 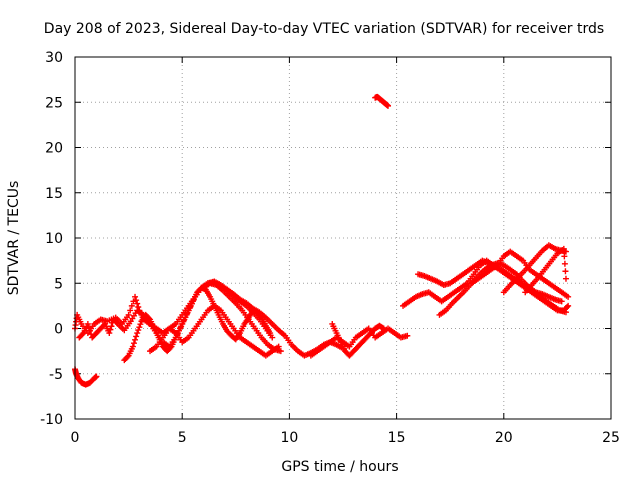 I want to click on y-axis-label: SDTVAR / TECUs, so click(x=14, y=238).